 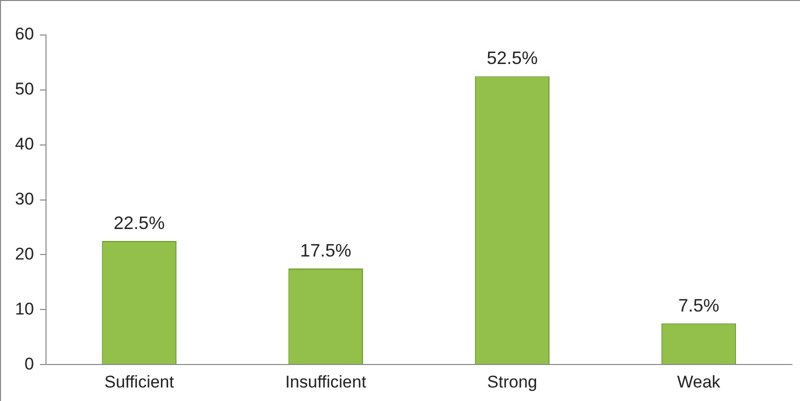 What do you see at coordinates (512, 382) in the screenshot?
I see `x-tick-label: Strong` at bounding box center [512, 382].